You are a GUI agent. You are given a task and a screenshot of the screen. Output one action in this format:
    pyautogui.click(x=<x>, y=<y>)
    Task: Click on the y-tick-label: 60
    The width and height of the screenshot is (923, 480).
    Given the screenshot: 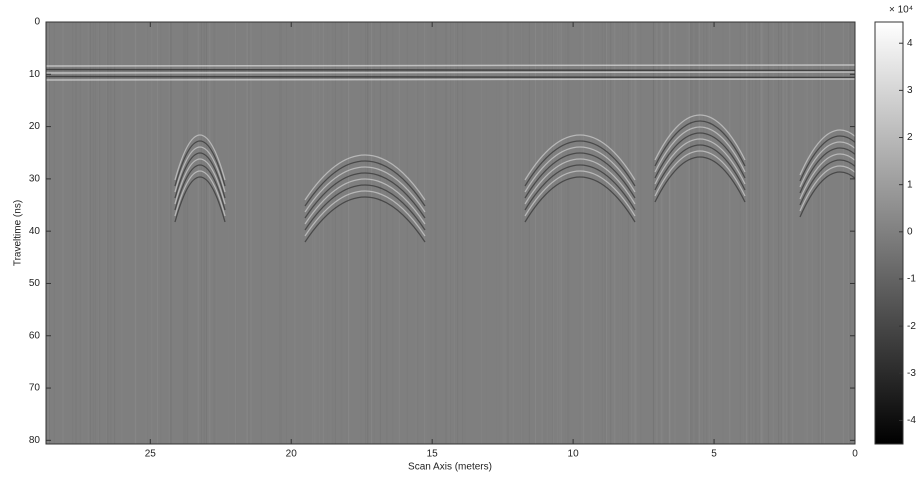 What is the action you would take?
    pyautogui.click(x=35, y=335)
    